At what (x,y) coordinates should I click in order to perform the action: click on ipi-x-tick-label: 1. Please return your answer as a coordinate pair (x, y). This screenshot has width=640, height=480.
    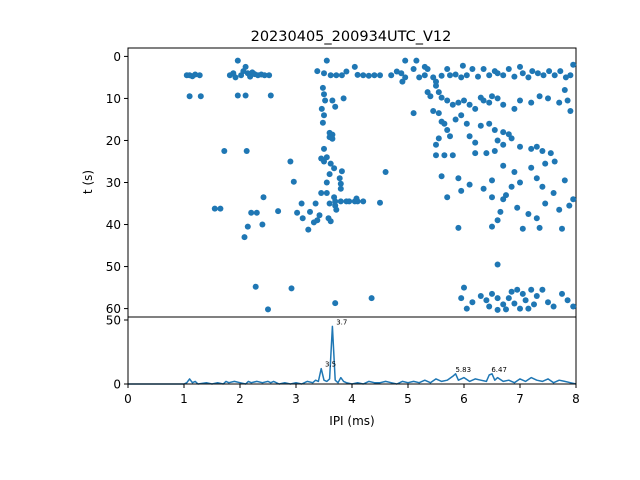
    Looking at the image, I should click on (184, 399).